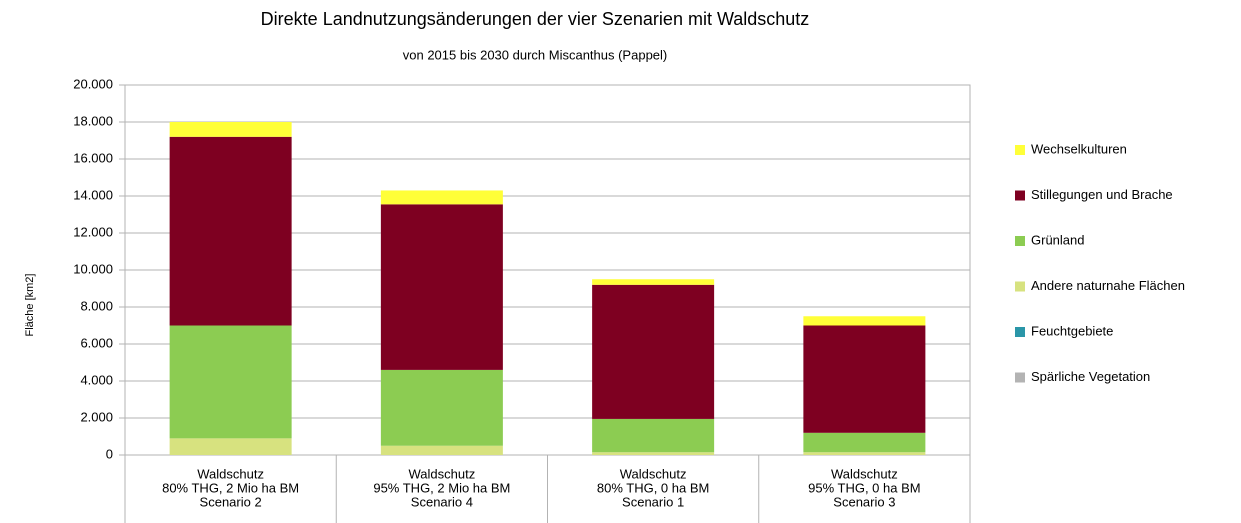 The image size is (1241, 523). Describe the element at coordinates (96, 342) in the screenshot. I see `y-tick-label: 6.000` at that location.